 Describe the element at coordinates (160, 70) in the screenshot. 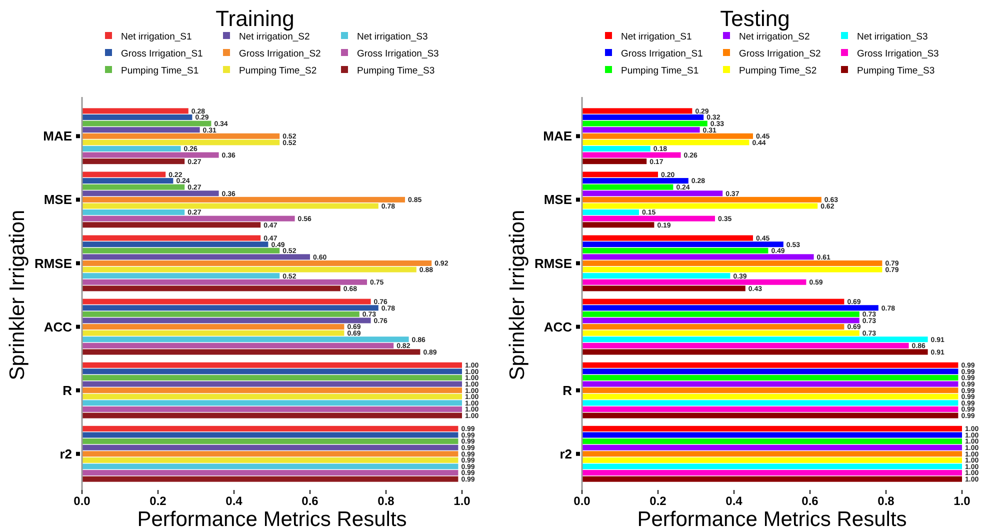

I see `legend-label: Pumping Time_S1` at that location.